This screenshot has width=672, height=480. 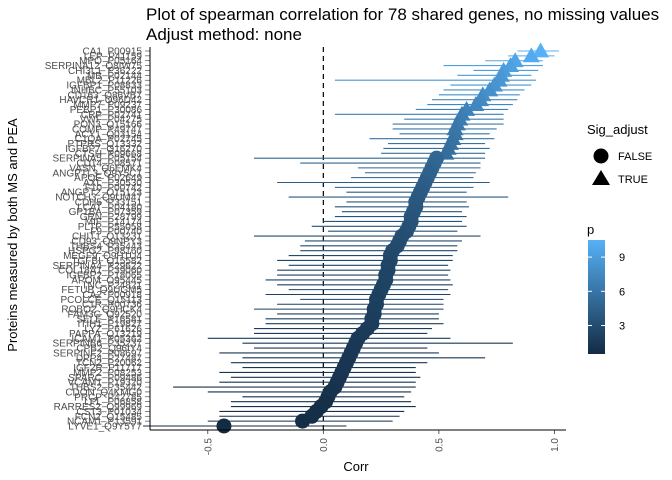 What do you see at coordinates (106, 261) in the screenshot?
I see `y-tick-label: TGFBI_Q15582` at bounding box center [106, 261].